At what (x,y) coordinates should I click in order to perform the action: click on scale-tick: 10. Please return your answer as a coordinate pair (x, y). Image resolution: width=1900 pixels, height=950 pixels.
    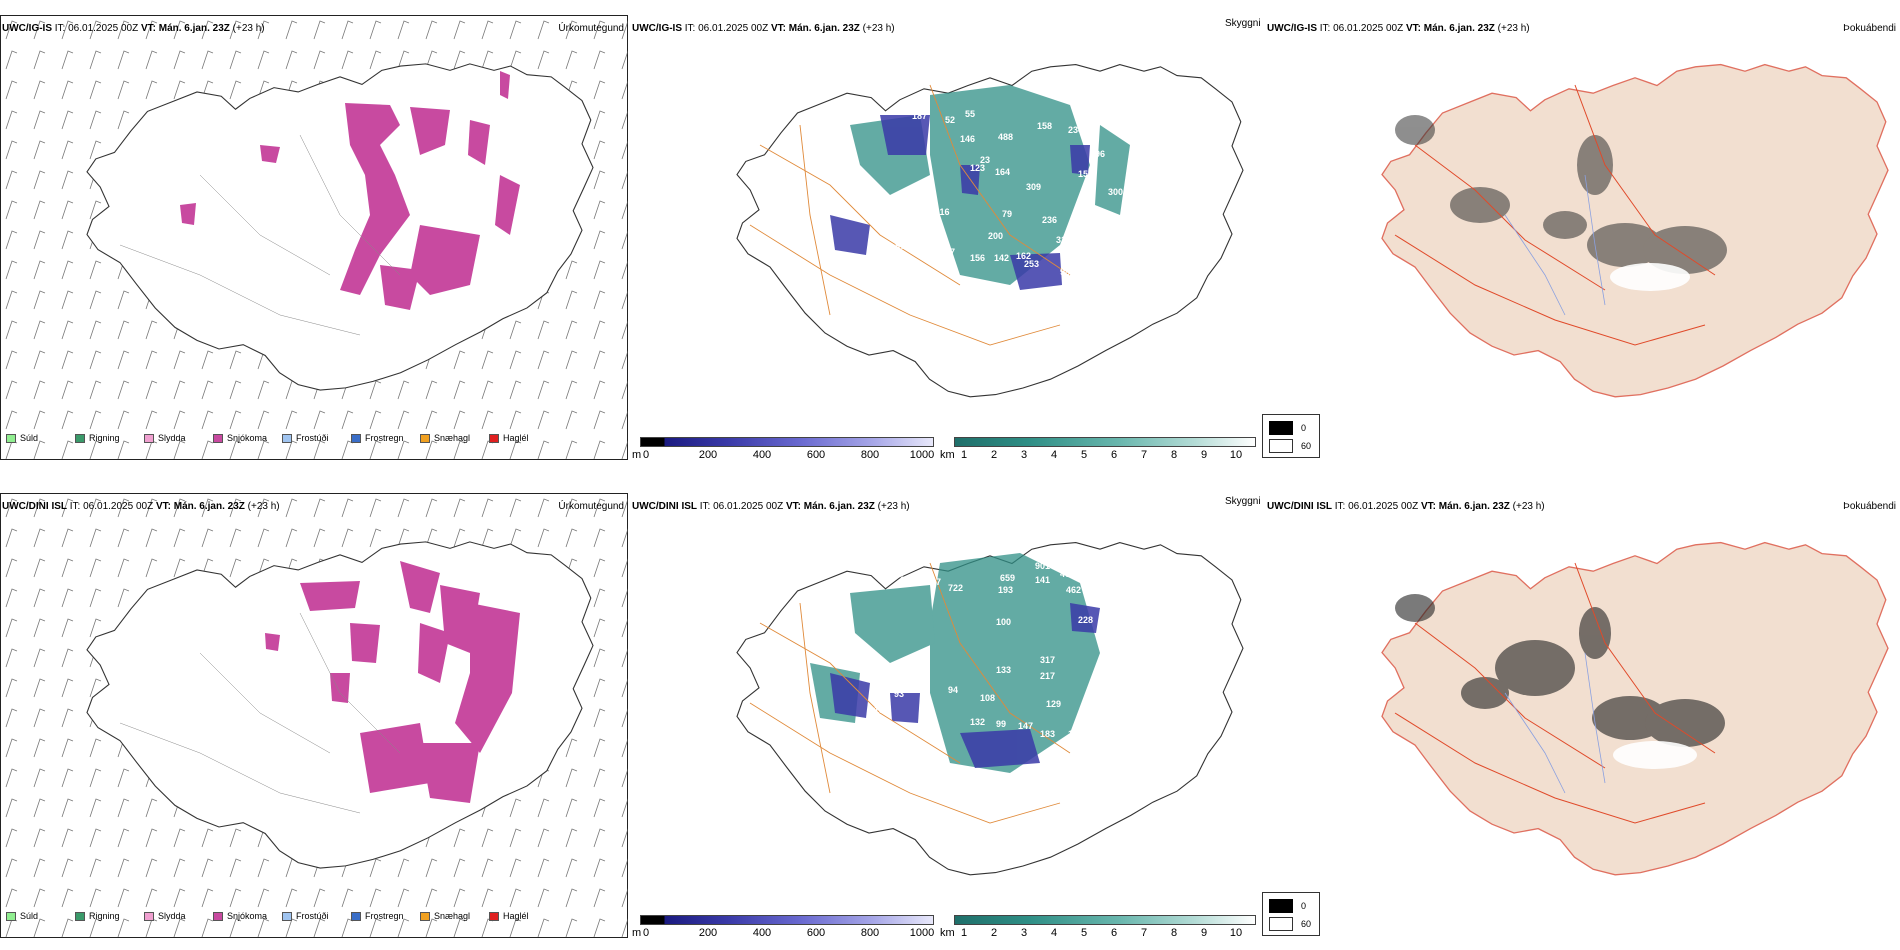
    Looking at the image, I should click on (1236, 933).